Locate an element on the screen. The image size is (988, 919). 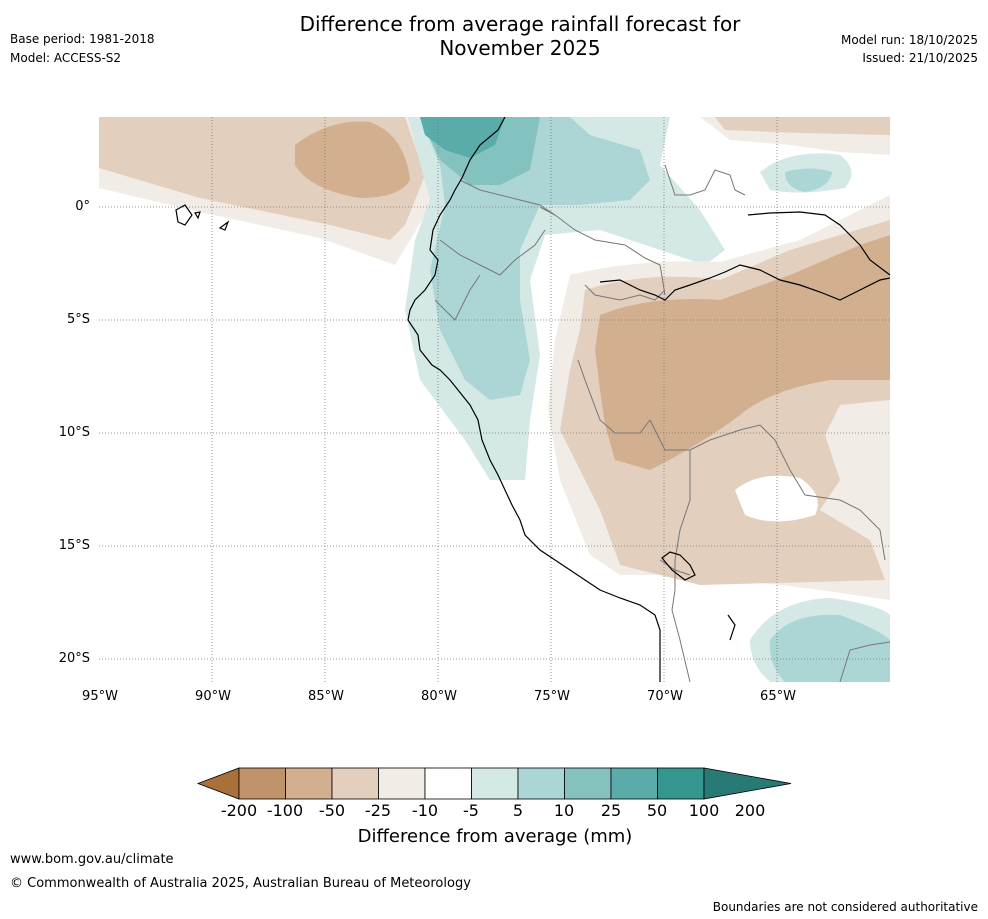
wet-region-coast is located at coordinates (535, 258).